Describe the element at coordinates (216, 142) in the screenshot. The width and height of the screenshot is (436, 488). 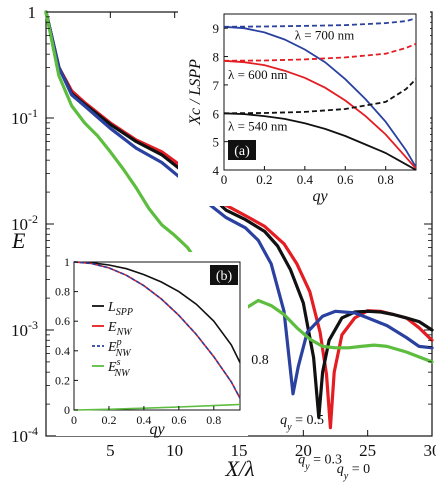
I see `inset-a-y-tick-label-5: 5` at that location.